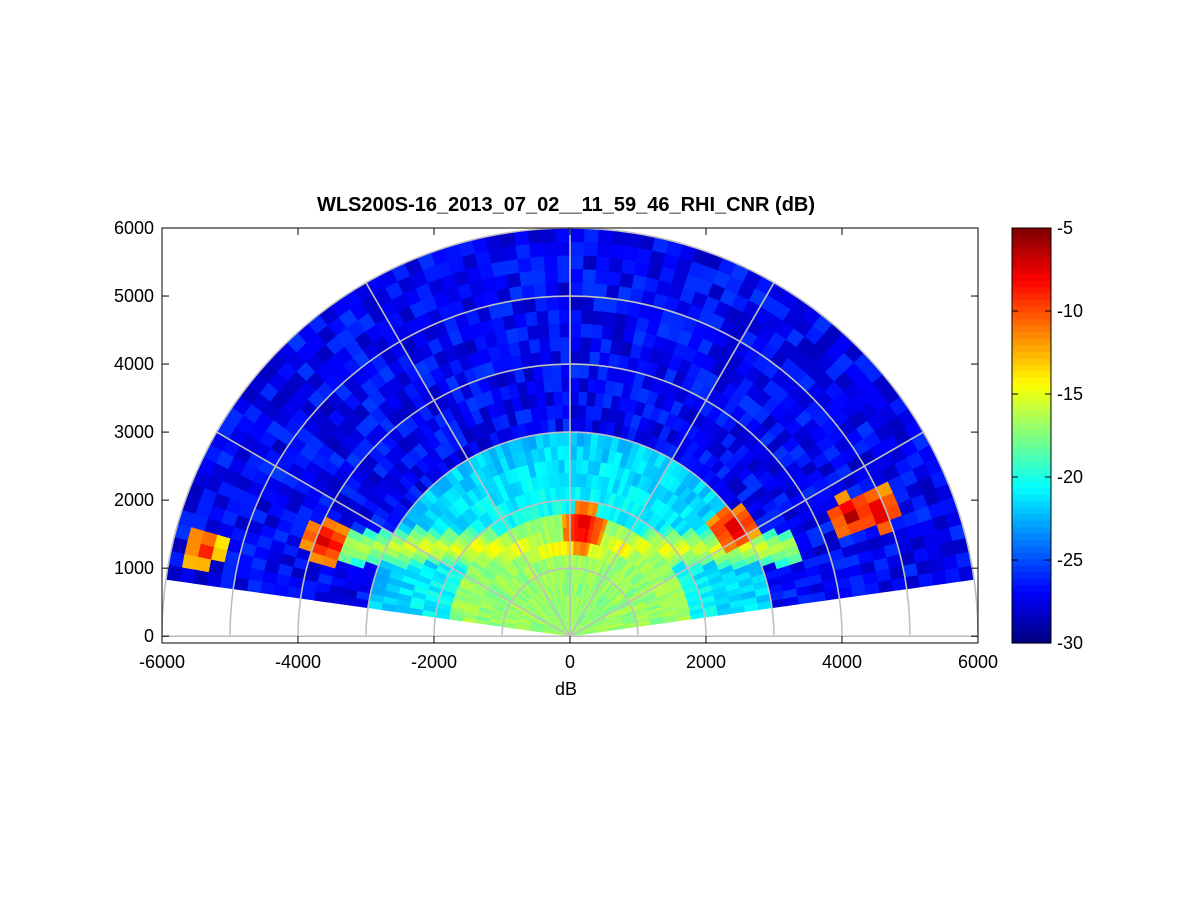  I want to click on x-tick-label: -4000, so click(298, 662).